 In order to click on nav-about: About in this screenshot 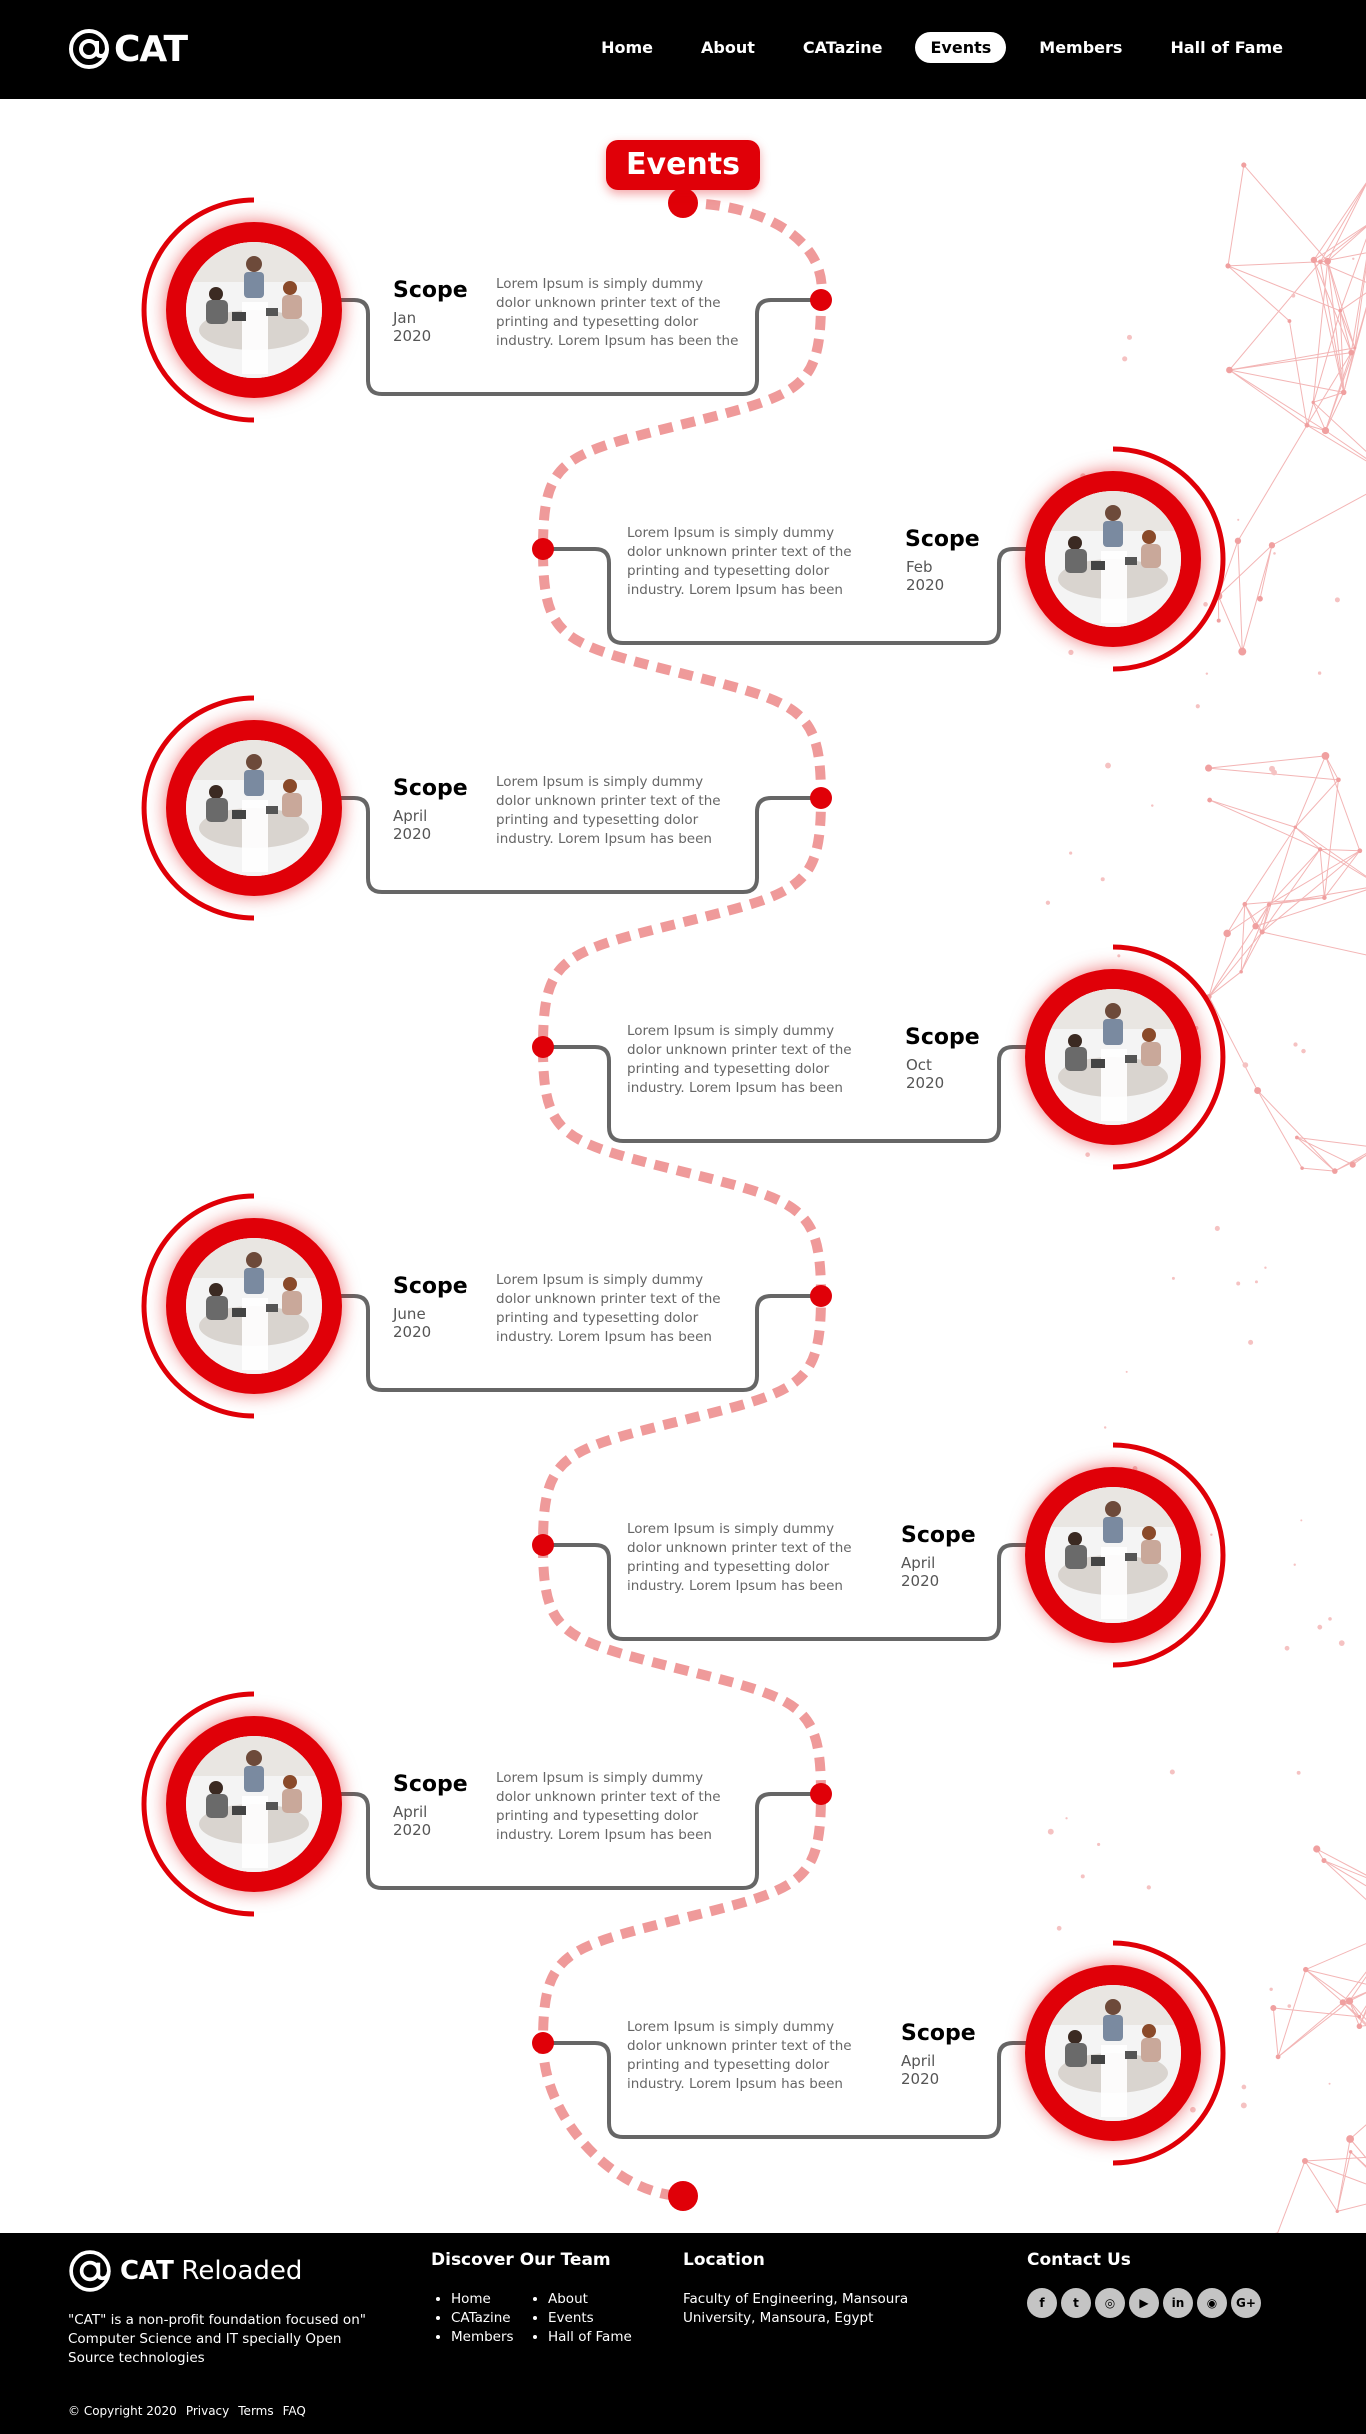, I will do `click(728, 47)`.